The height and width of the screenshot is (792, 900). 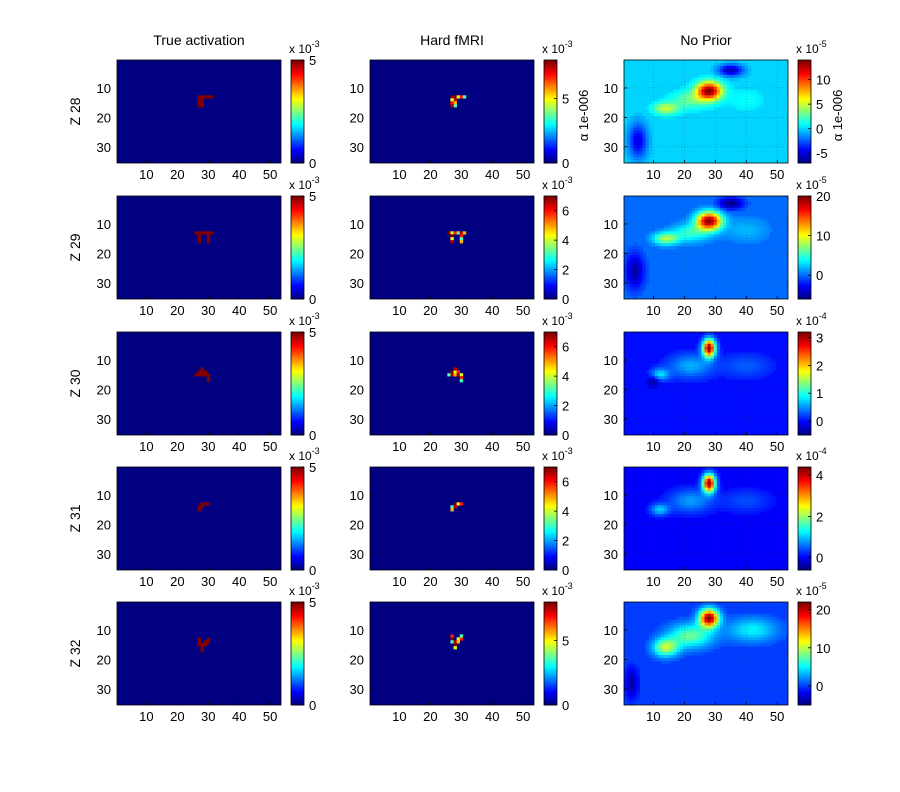 I want to click on y-tick-label: 20, so click(x=104, y=389).